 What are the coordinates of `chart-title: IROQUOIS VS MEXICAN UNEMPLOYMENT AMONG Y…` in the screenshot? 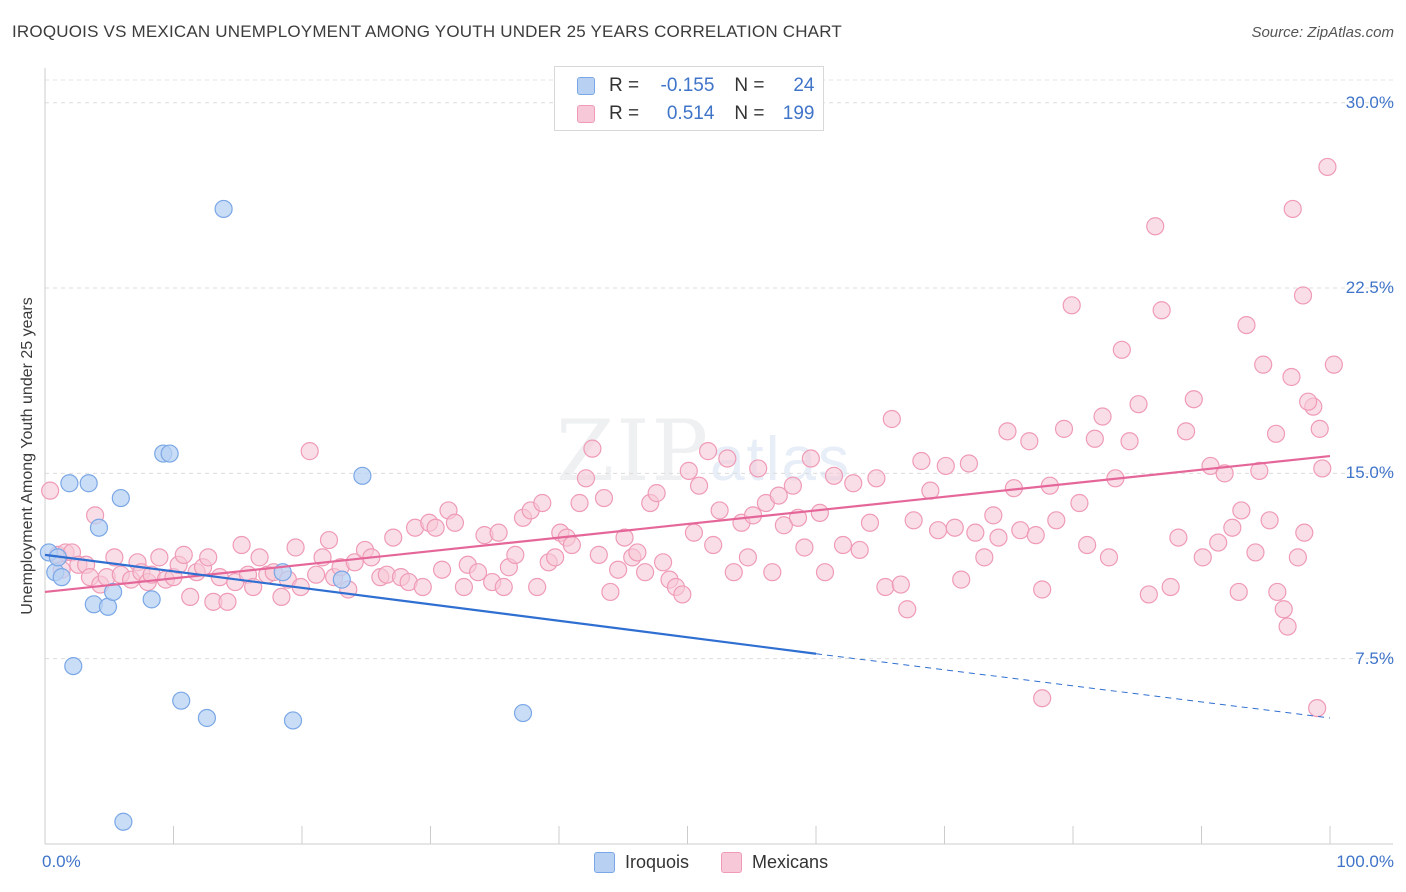 It's located at (427, 31).